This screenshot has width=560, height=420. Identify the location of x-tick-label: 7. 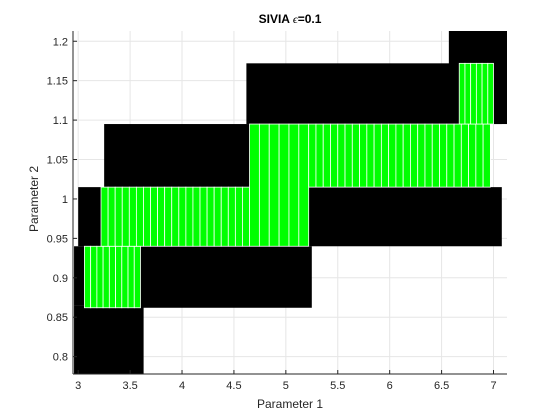
(493, 386).